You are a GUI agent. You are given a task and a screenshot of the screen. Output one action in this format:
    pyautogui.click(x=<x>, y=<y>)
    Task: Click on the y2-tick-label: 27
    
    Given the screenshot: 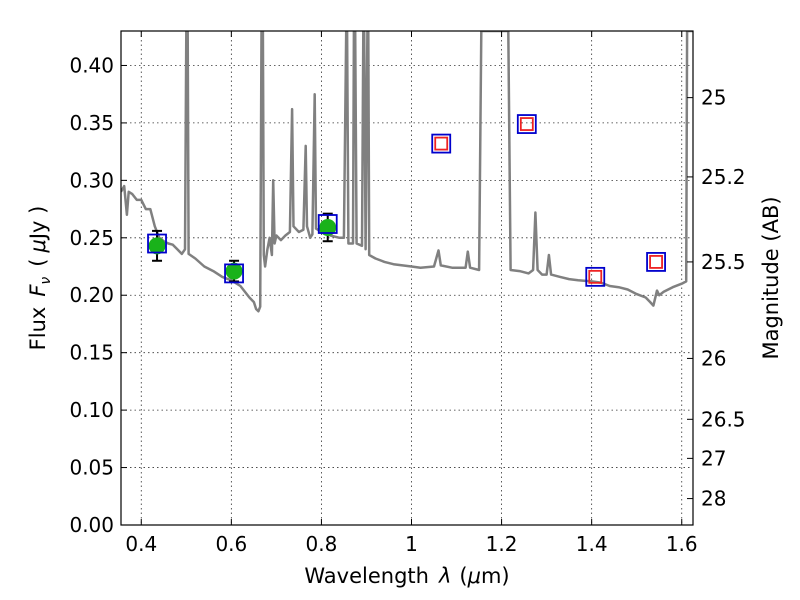 What is the action you would take?
    pyautogui.click(x=713, y=458)
    